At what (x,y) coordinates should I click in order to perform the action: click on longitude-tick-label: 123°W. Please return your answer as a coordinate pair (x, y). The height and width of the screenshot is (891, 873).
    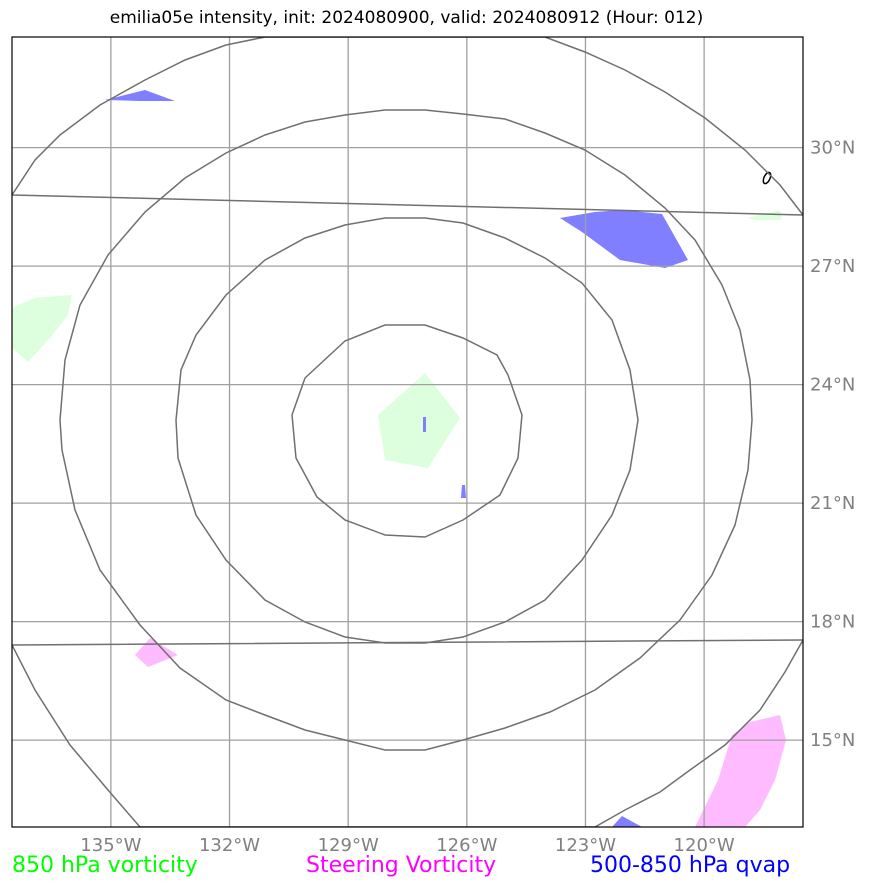
    Looking at the image, I should click on (585, 845).